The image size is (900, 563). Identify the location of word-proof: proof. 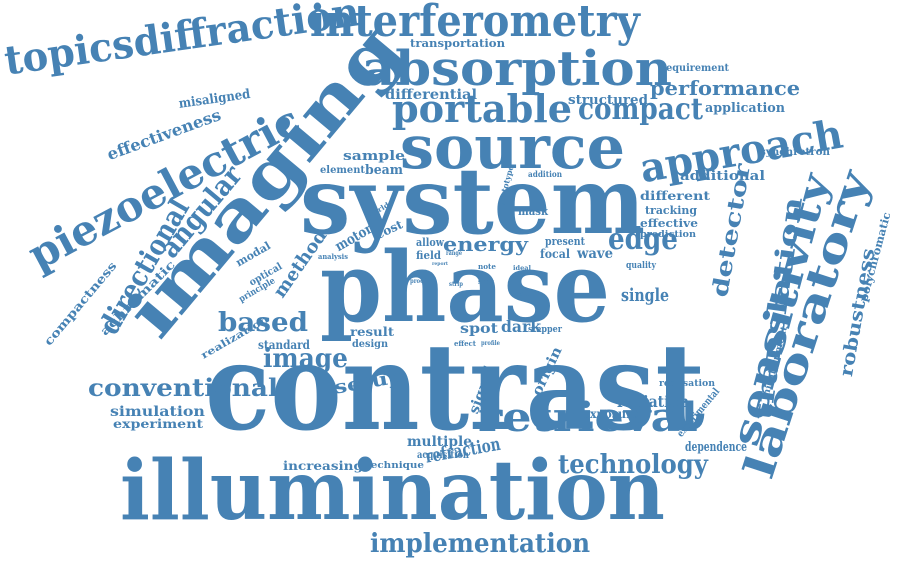
(418, 281).